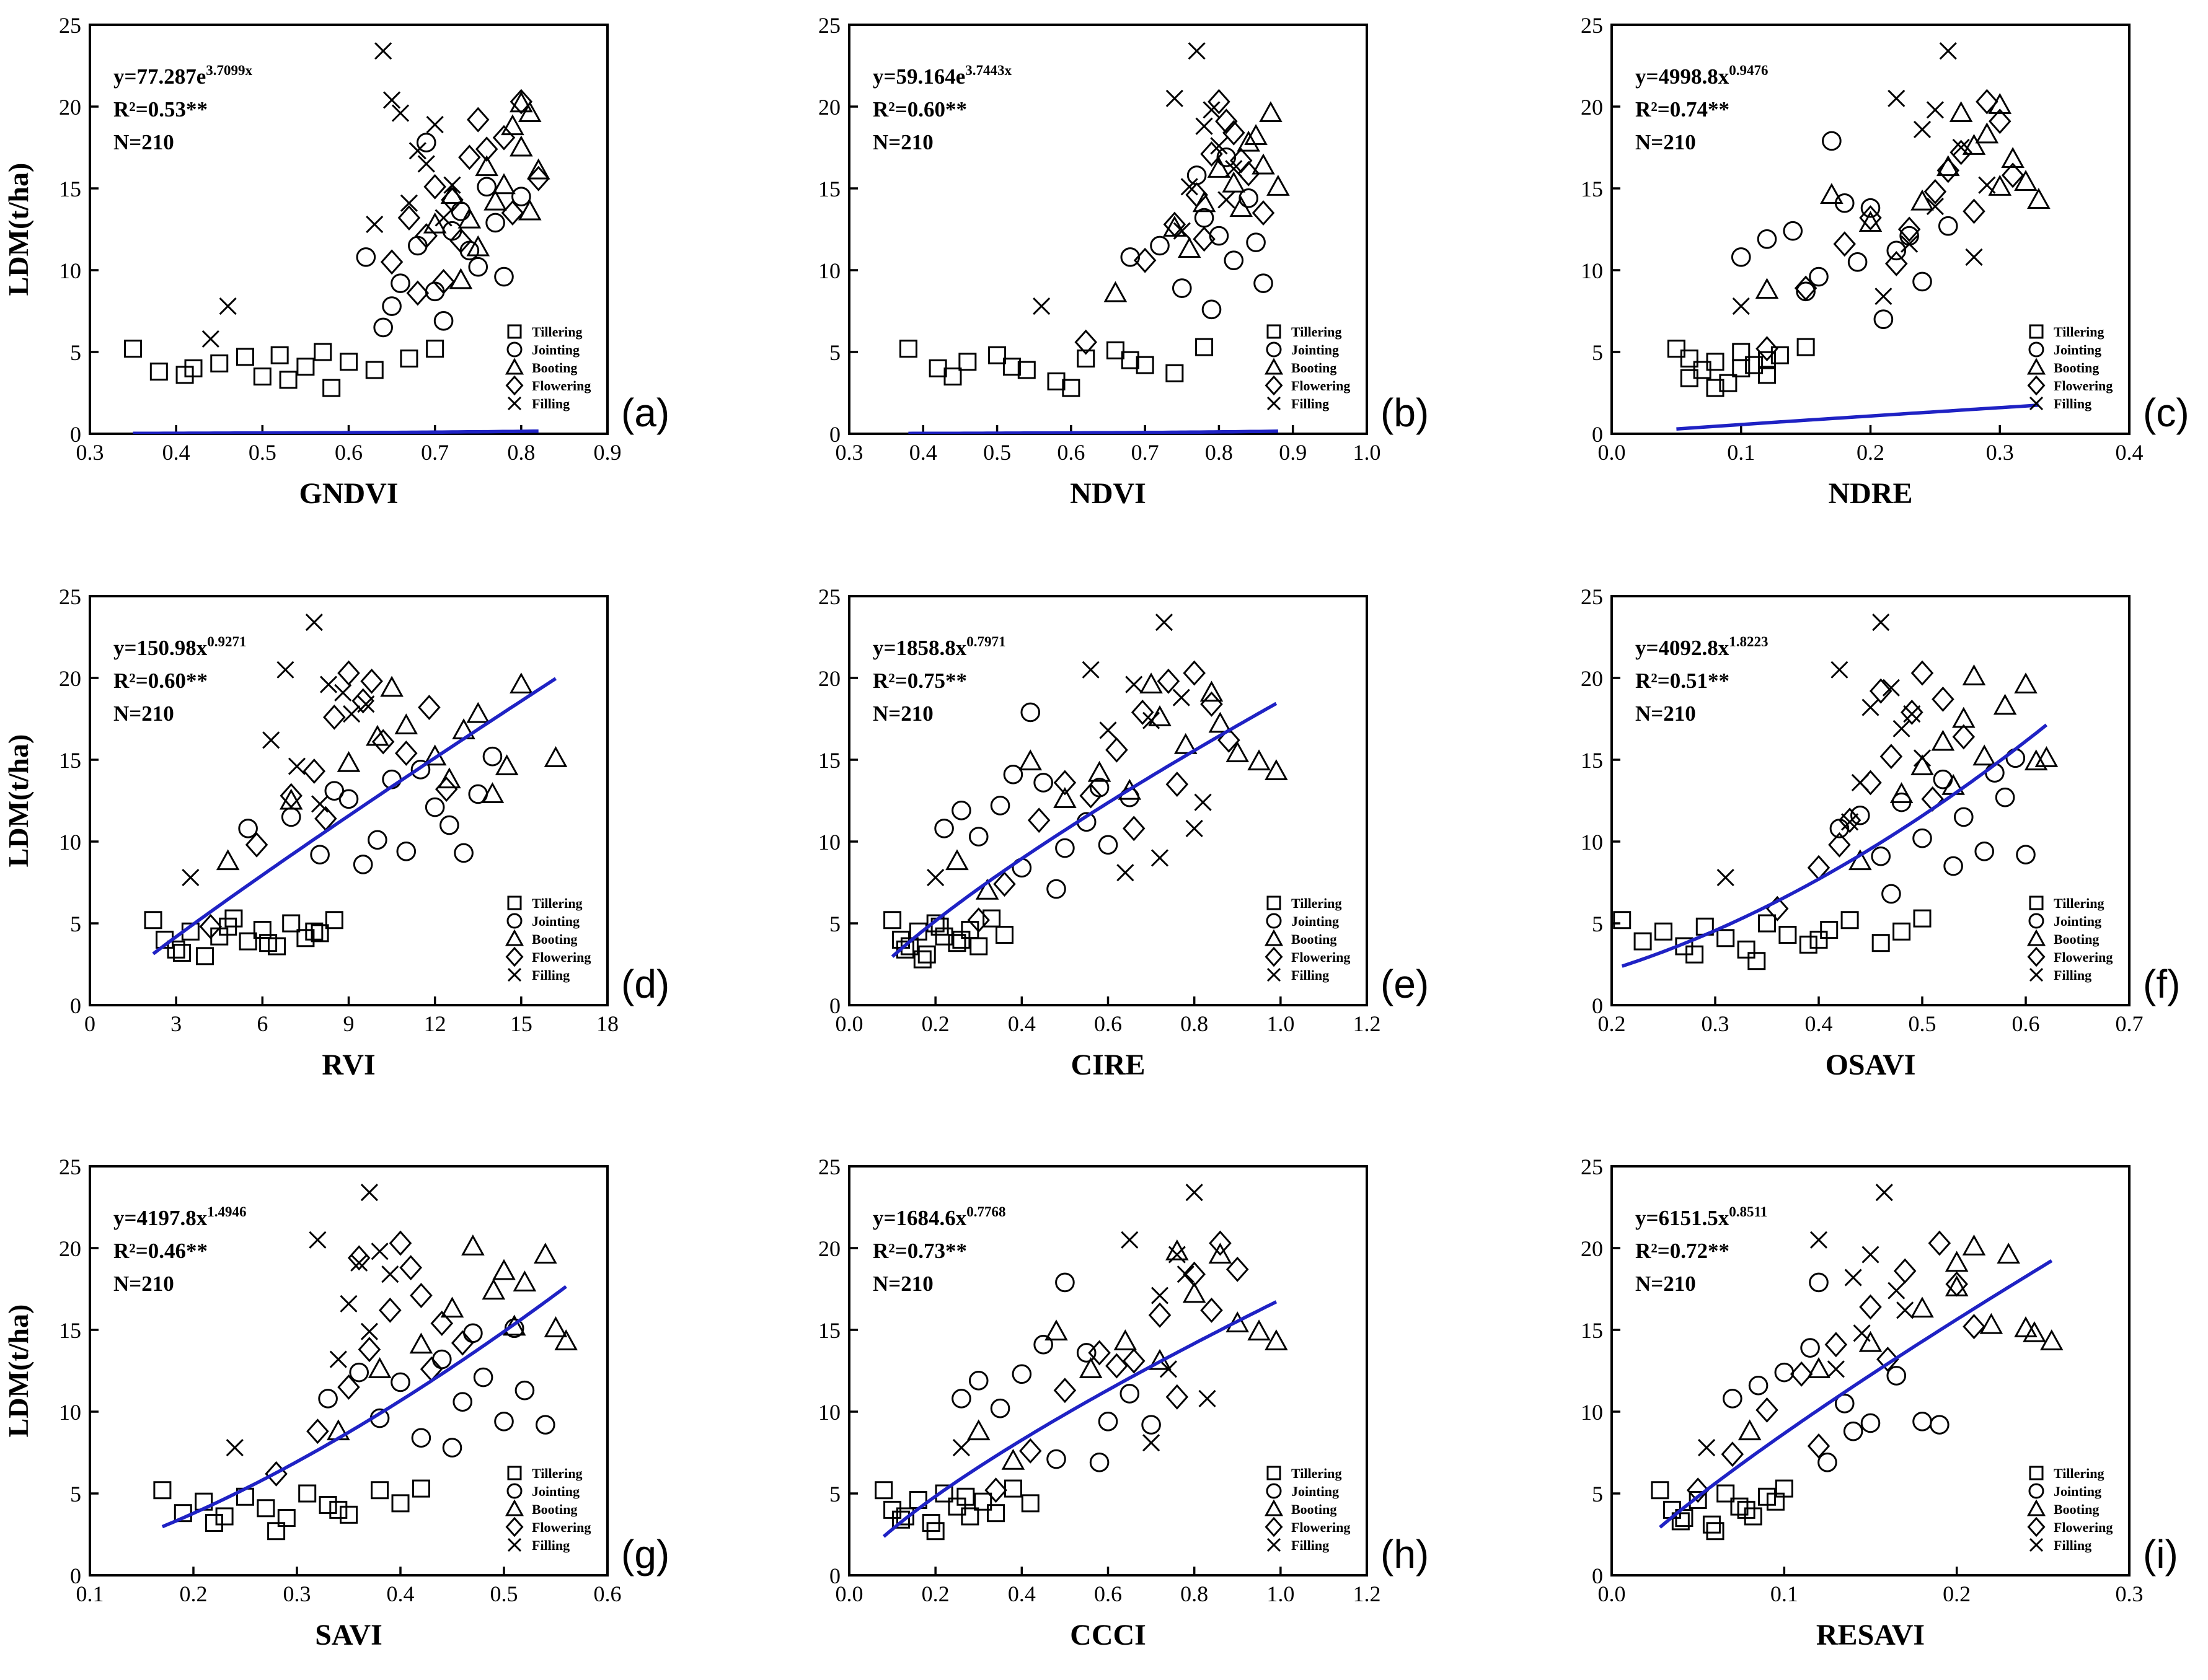 This screenshot has height=1680, width=2208. I want to click on fit-line, so click(1857, 417).